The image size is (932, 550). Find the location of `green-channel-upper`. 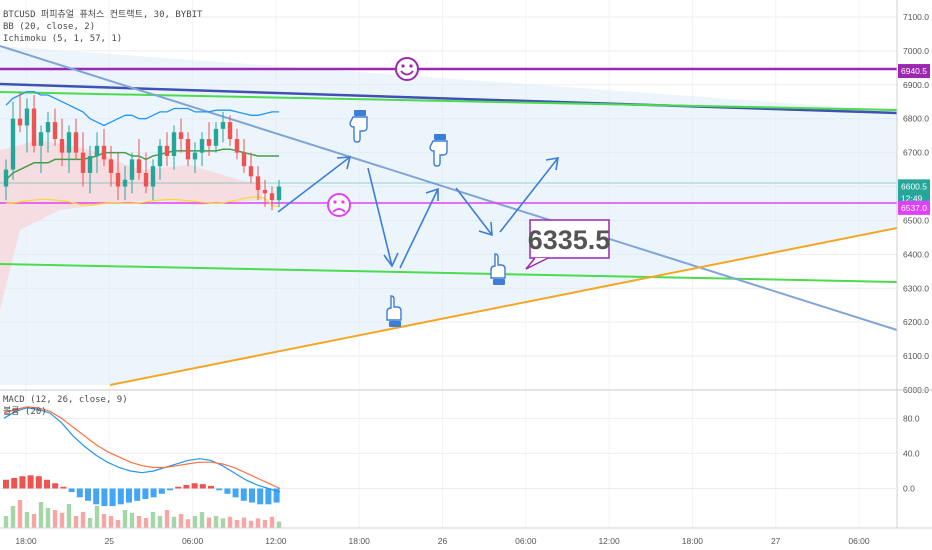

green-channel-upper is located at coordinates (449, 101).